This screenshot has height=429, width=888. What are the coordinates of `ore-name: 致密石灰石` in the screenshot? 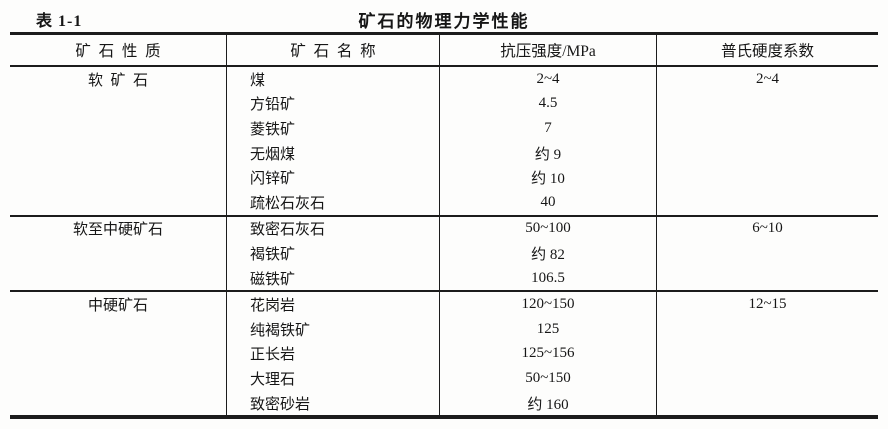 It's located at (288, 230).